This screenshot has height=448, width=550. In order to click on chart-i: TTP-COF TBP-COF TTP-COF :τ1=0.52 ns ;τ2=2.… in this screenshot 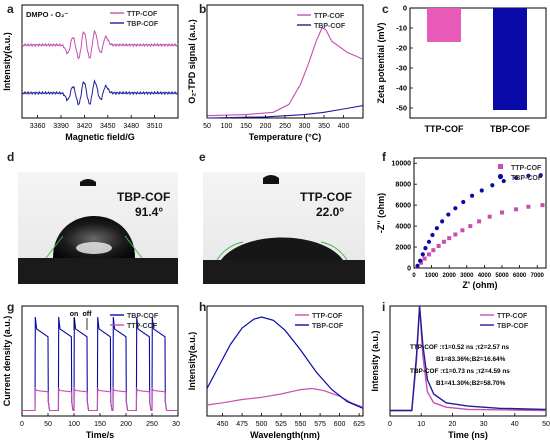, I will do `click(459, 370)`.